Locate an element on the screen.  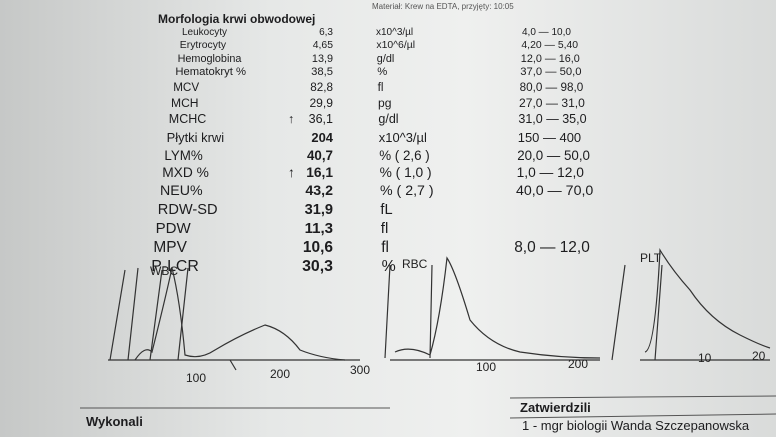
cell-range: 40,0 — 70,0 is located at coordinates (555, 191).